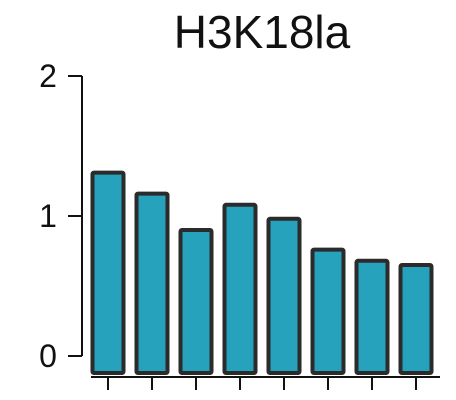 This screenshot has height=400, width=456. Describe the element at coordinates (48, 216) in the screenshot. I see `y-tick-label-1: 1` at that location.